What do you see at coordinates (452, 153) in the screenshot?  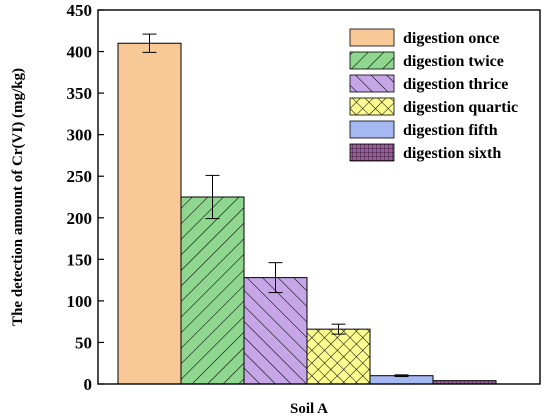 I see `legend-label: digestion sixth` at bounding box center [452, 153].